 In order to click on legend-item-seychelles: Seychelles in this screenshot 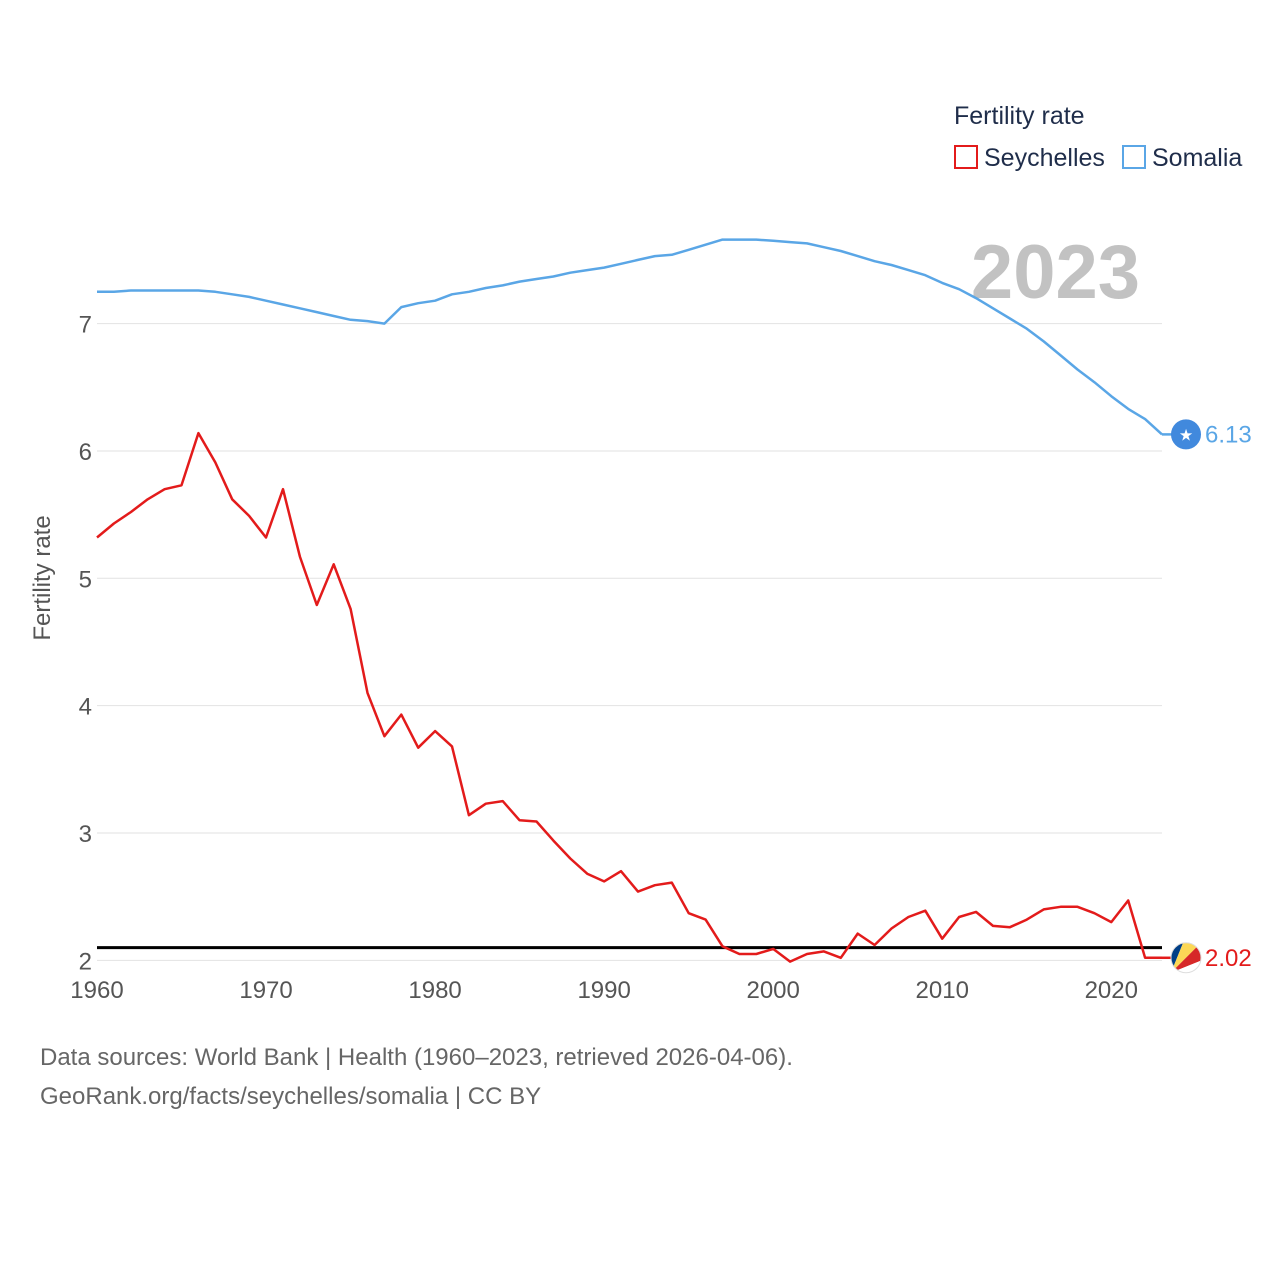, I will do `click(1029, 158)`.